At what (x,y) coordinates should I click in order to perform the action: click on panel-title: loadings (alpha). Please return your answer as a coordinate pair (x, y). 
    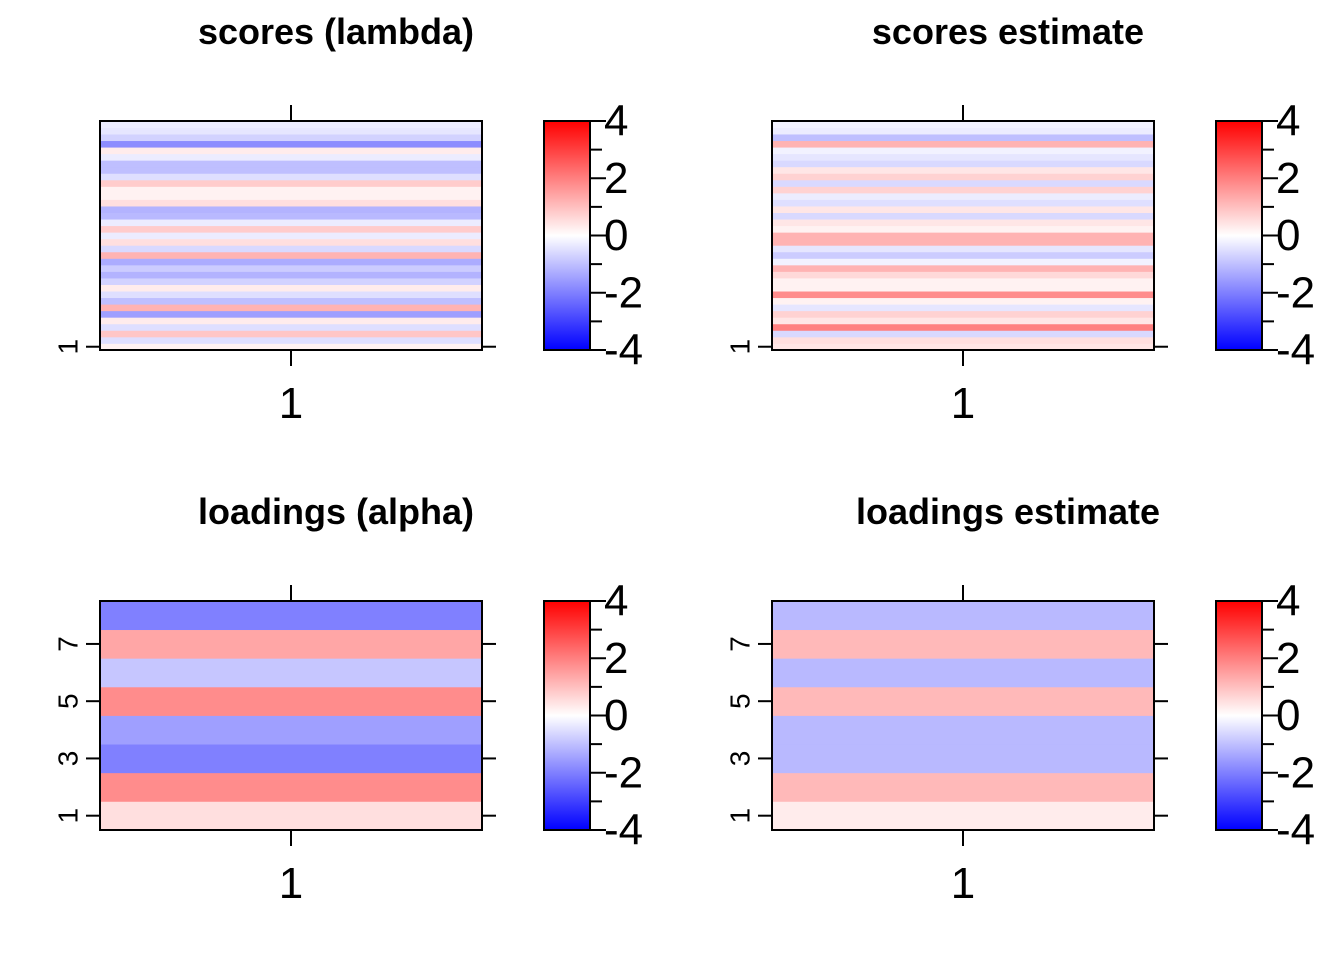
    Looking at the image, I should click on (336, 511).